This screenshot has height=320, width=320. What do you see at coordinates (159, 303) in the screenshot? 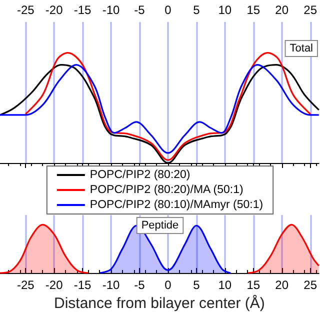
I see `x-axis-title: Distance from bilayer center (Å)` at bounding box center [159, 303].